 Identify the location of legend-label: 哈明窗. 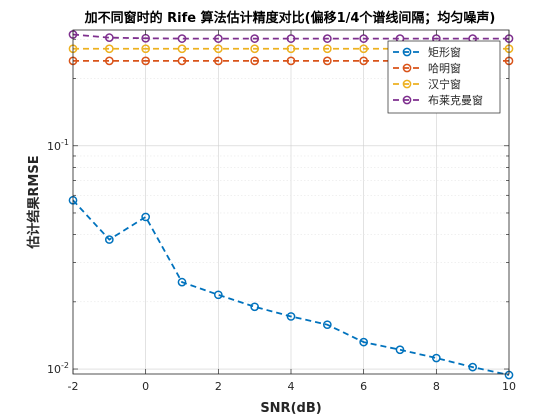
(444, 68).